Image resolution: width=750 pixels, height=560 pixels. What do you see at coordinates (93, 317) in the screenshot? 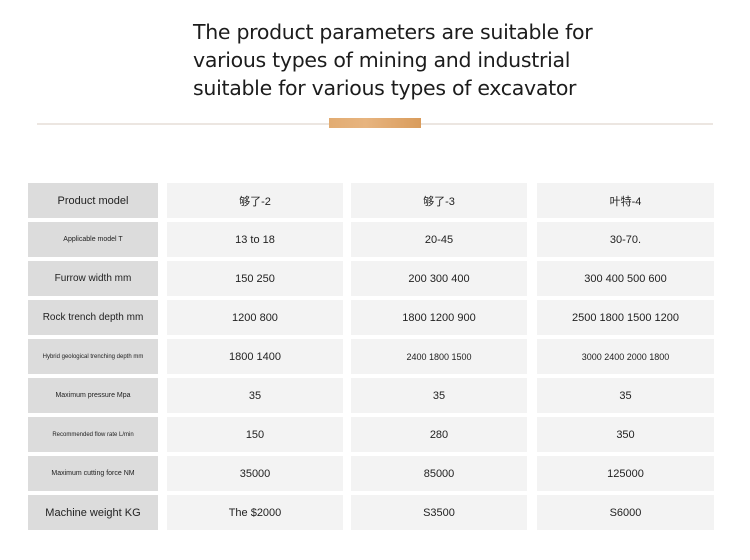
I see `row-label: Rock trench depth mm` at bounding box center [93, 317].